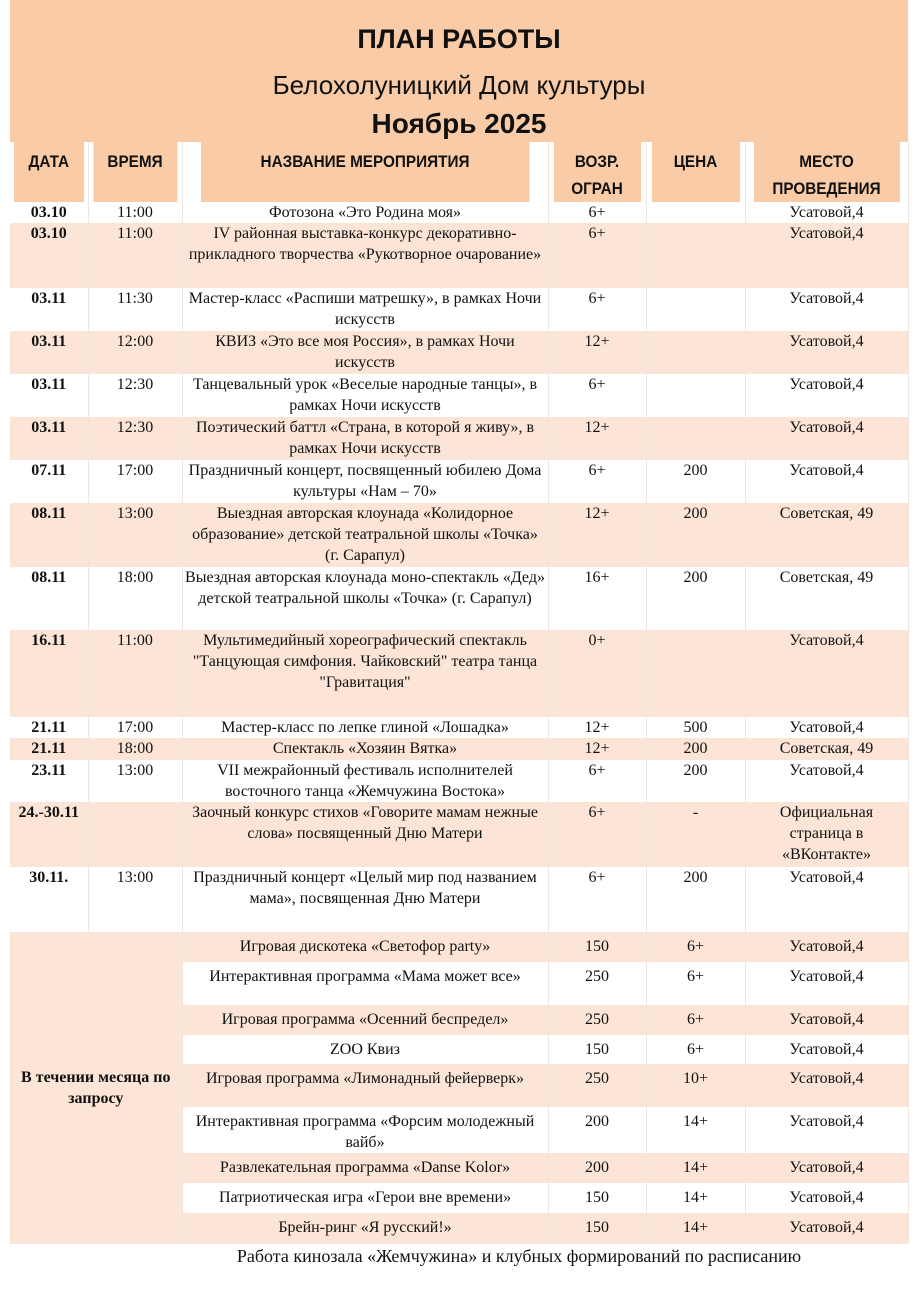 This screenshot has height=1300, width=919. Describe the element at coordinates (49, 481) in the screenshot. I see `date-cell: 07.11` at that location.